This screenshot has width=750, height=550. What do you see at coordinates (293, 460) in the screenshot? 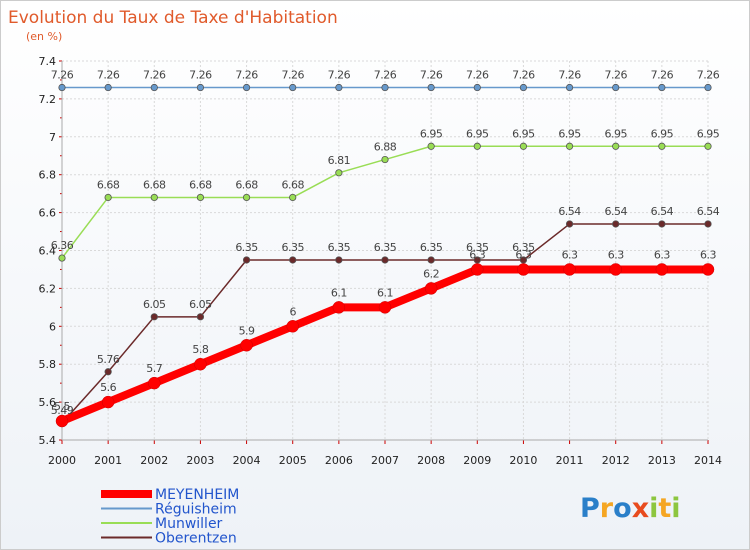
I see `x-tick-label: 2005` at bounding box center [293, 460].